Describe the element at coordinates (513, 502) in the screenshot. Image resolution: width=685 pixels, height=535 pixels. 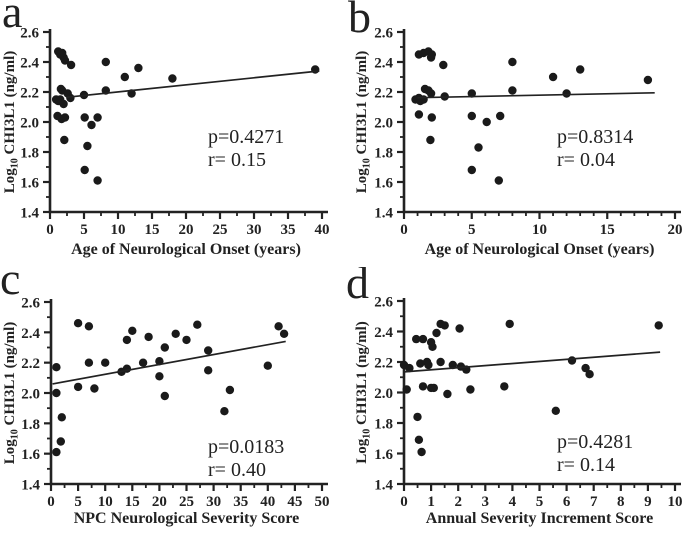
I see `x-tick-label: 4` at that location.